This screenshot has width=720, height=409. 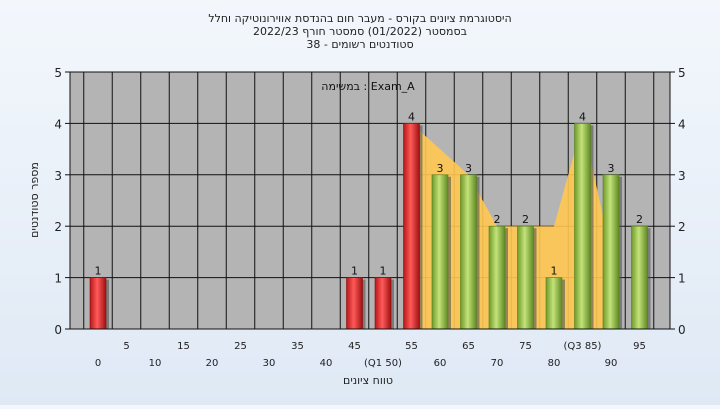 What do you see at coordinates (411, 116) in the screenshot?
I see `data-label-55: 4` at bounding box center [411, 116].